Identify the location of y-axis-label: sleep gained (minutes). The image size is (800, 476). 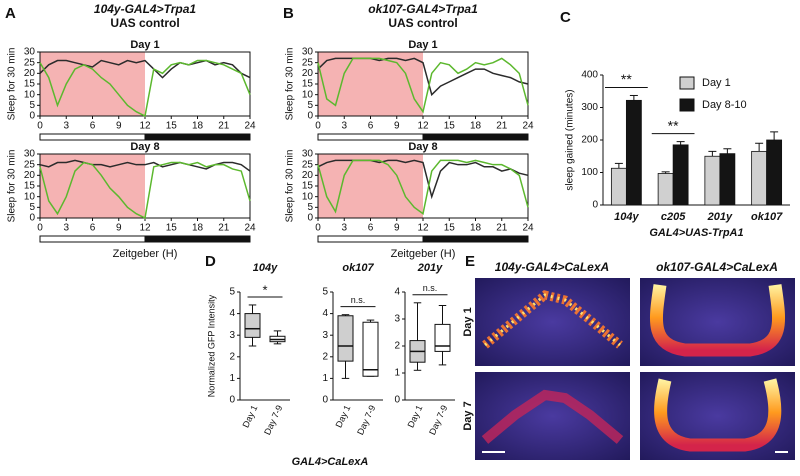
(570, 139).